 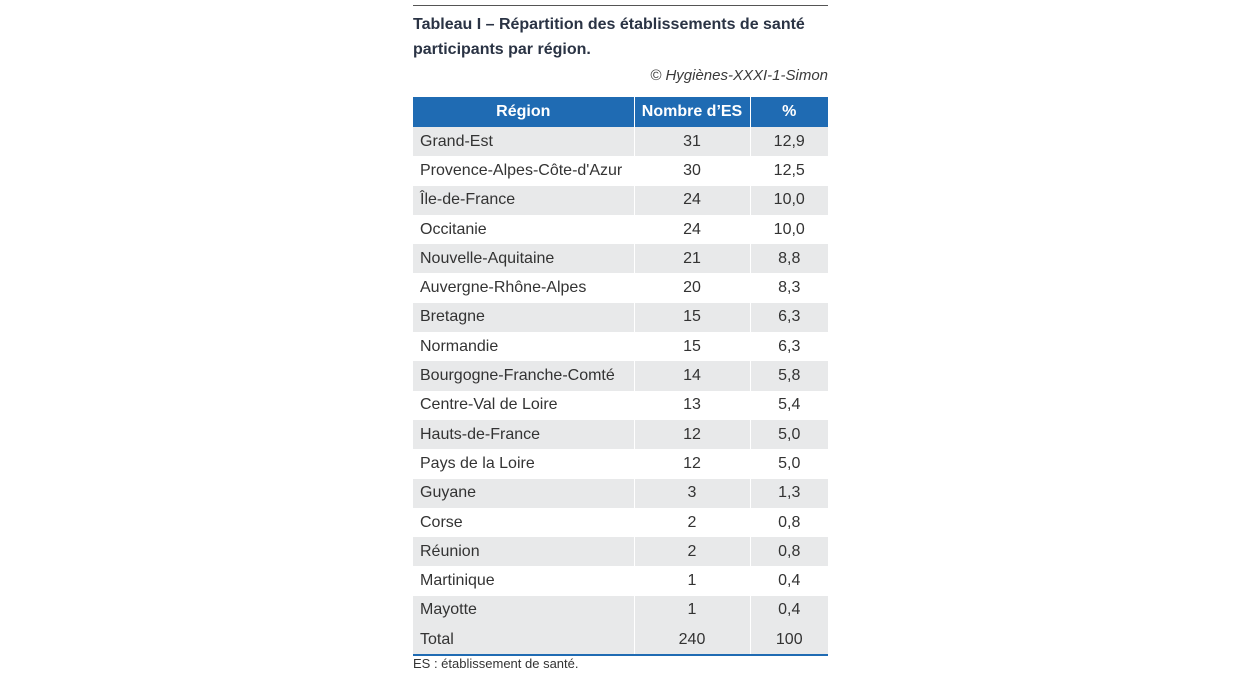 What do you see at coordinates (788, 112) in the screenshot?
I see `header-percent: %` at bounding box center [788, 112].